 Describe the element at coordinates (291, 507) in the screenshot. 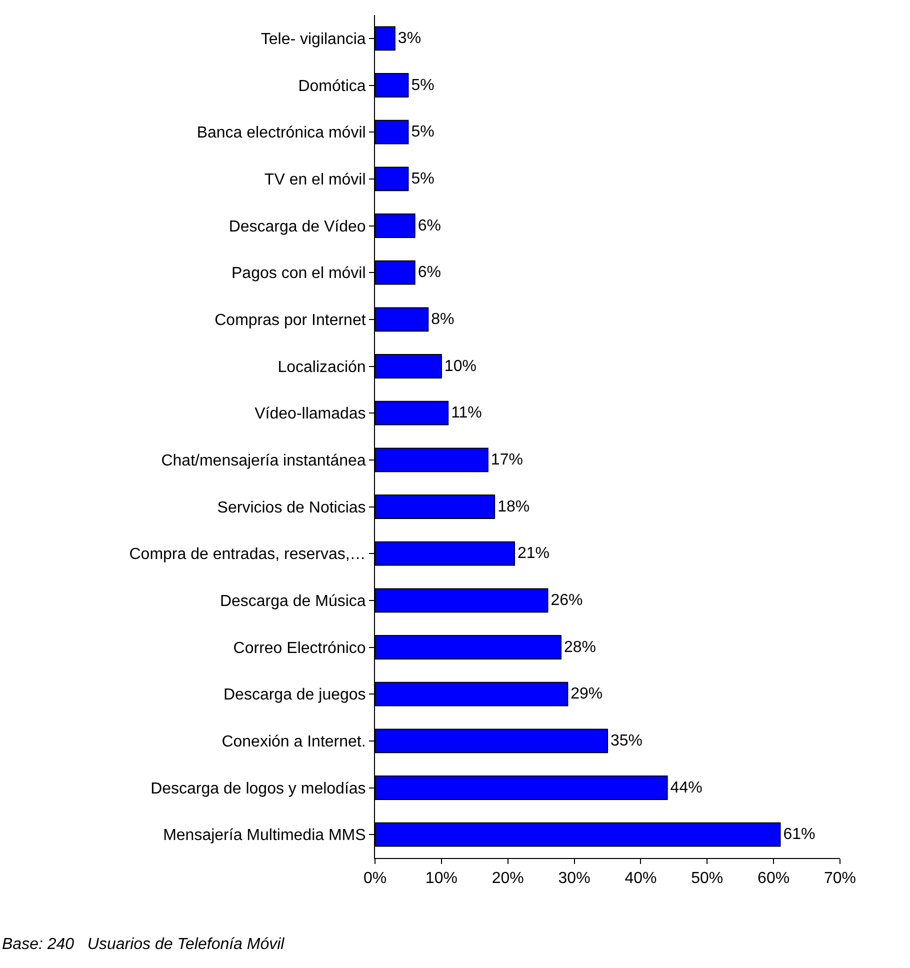

I see `y-tick-label: Servicios de Noticias` at that location.